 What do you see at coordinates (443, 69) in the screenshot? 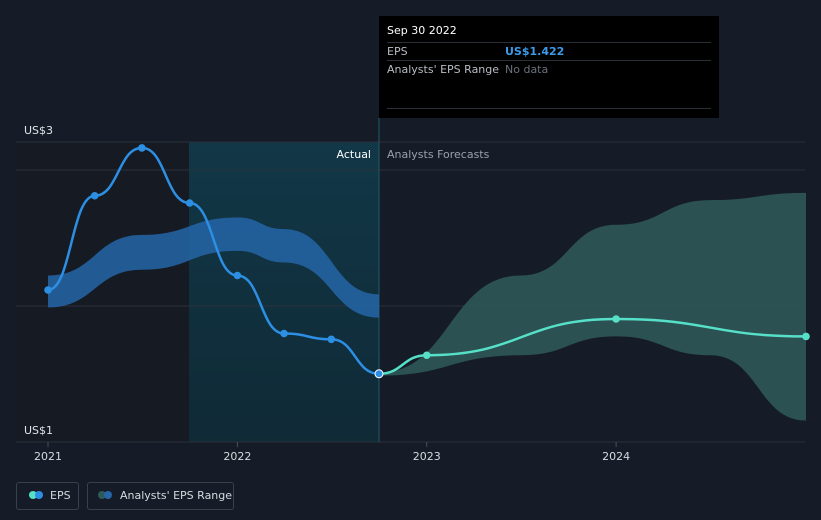
I see `tooltip-range-label: Analysts' EPS Range` at bounding box center [443, 69].